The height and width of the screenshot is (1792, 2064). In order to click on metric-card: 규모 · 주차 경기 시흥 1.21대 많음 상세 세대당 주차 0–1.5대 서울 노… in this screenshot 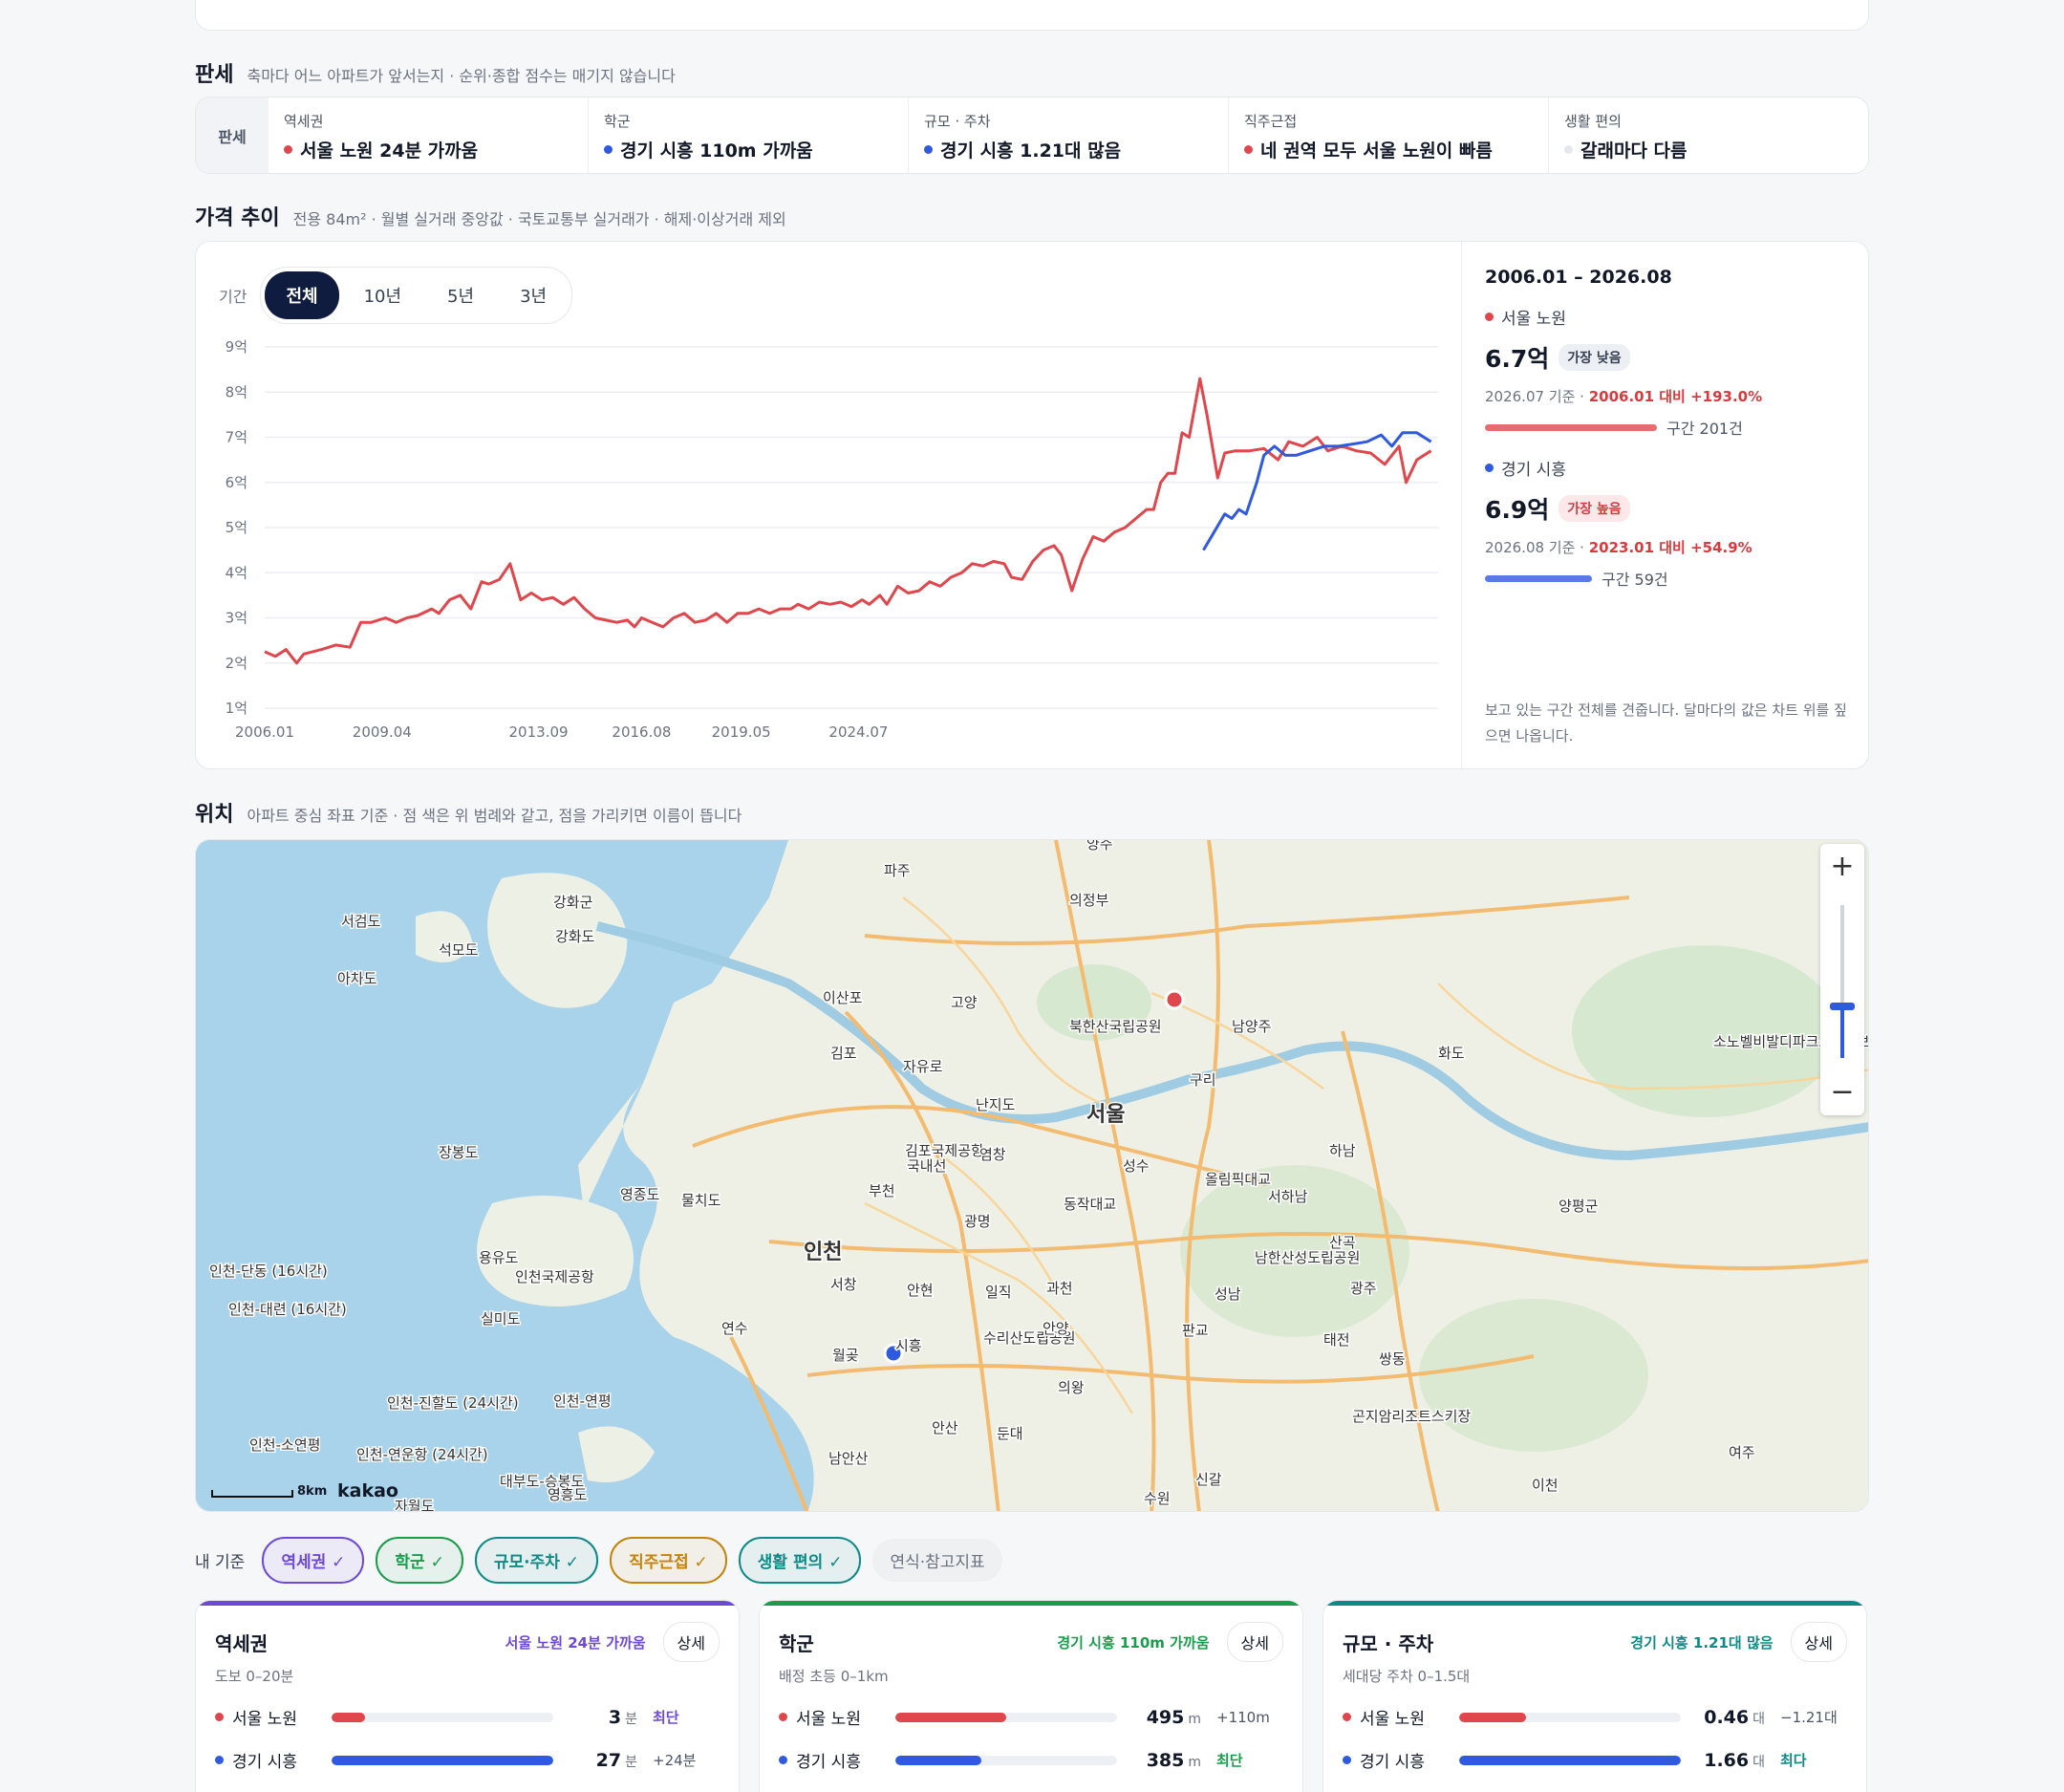, I will do `click(1595, 1696)`.